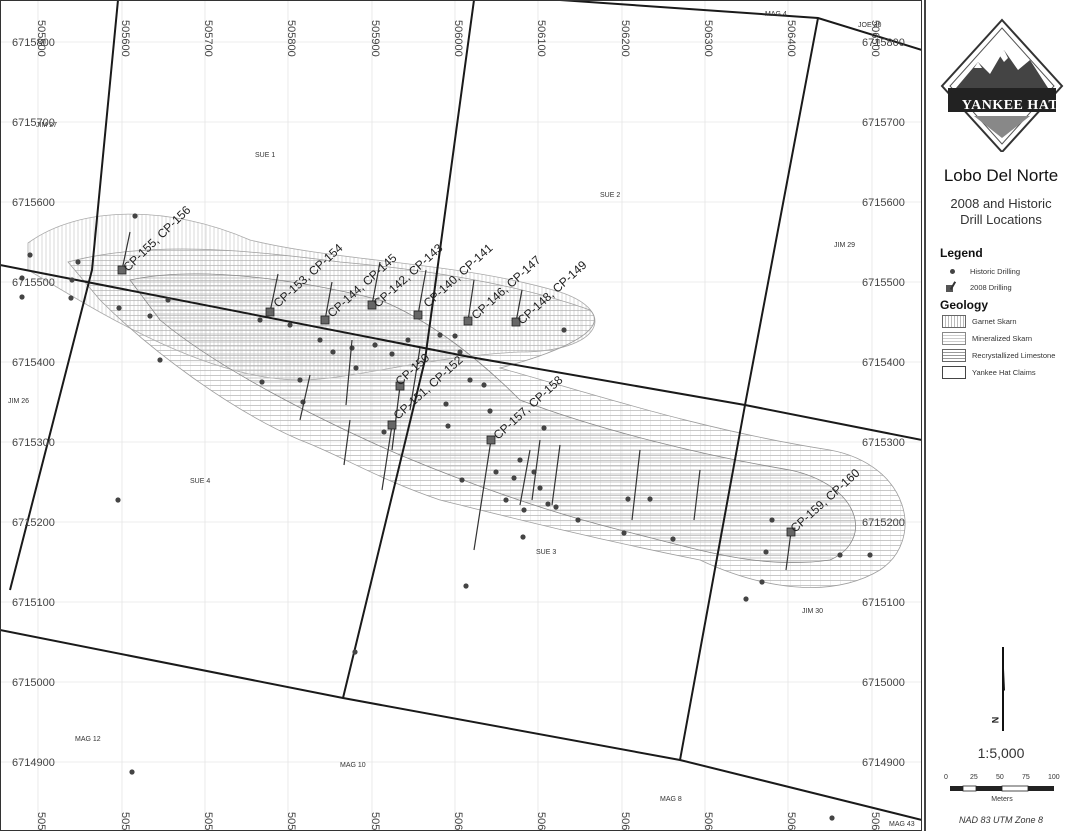 This screenshot has width=1074, height=831. What do you see at coordinates (541, 38) in the screenshot?
I see `easting-label-top-6: 506100` at bounding box center [541, 38].